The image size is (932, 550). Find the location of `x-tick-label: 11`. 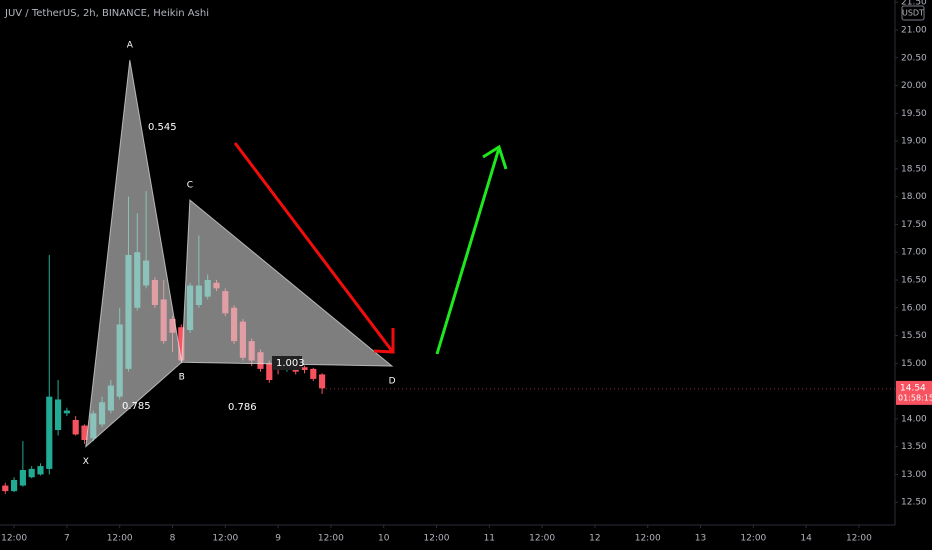

x-tick-label: 11 is located at coordinates (489, 539).